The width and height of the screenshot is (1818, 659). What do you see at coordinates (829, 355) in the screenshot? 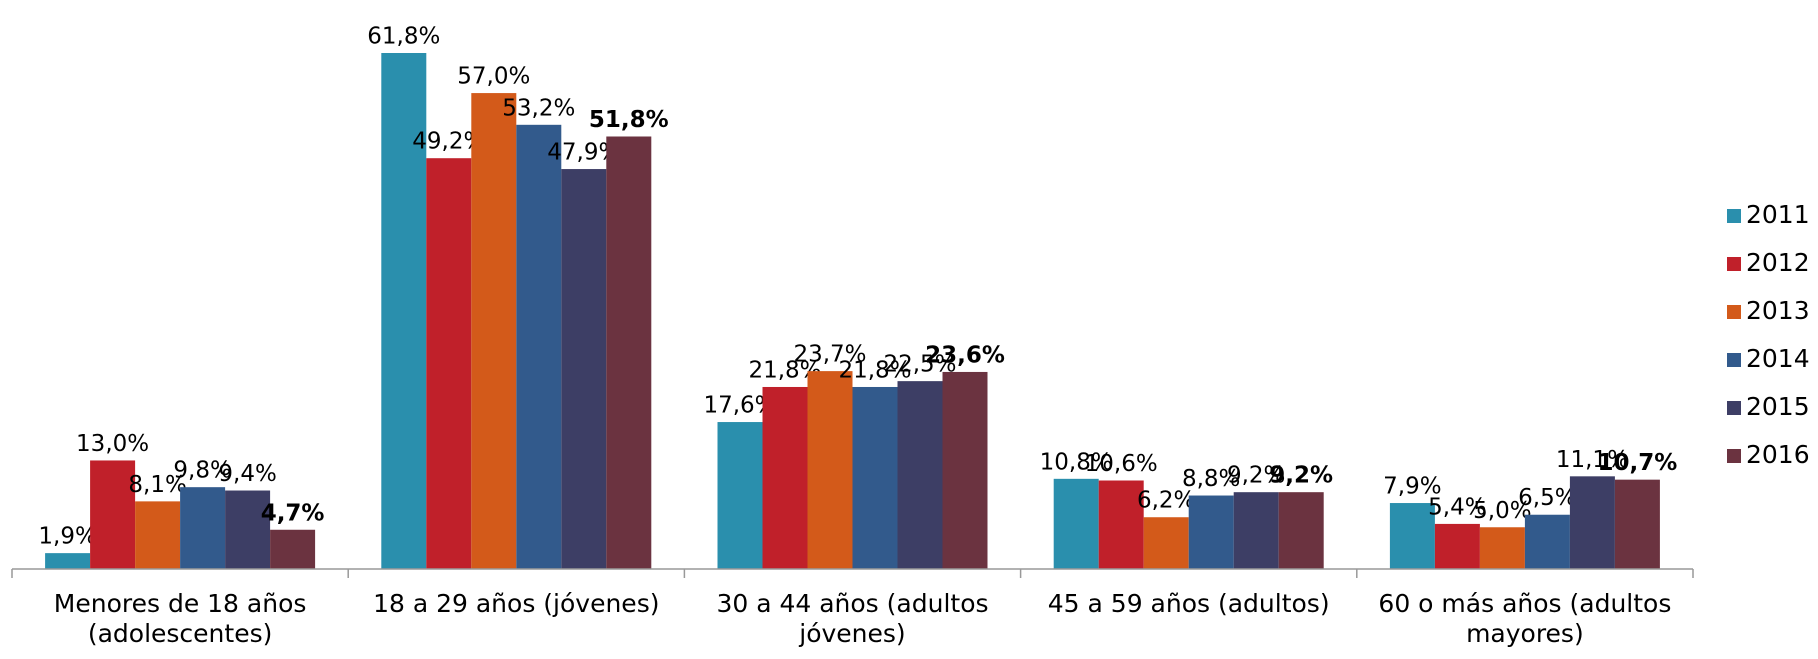
I see `data-label: 23,7%` at bounding box center [829, 355].